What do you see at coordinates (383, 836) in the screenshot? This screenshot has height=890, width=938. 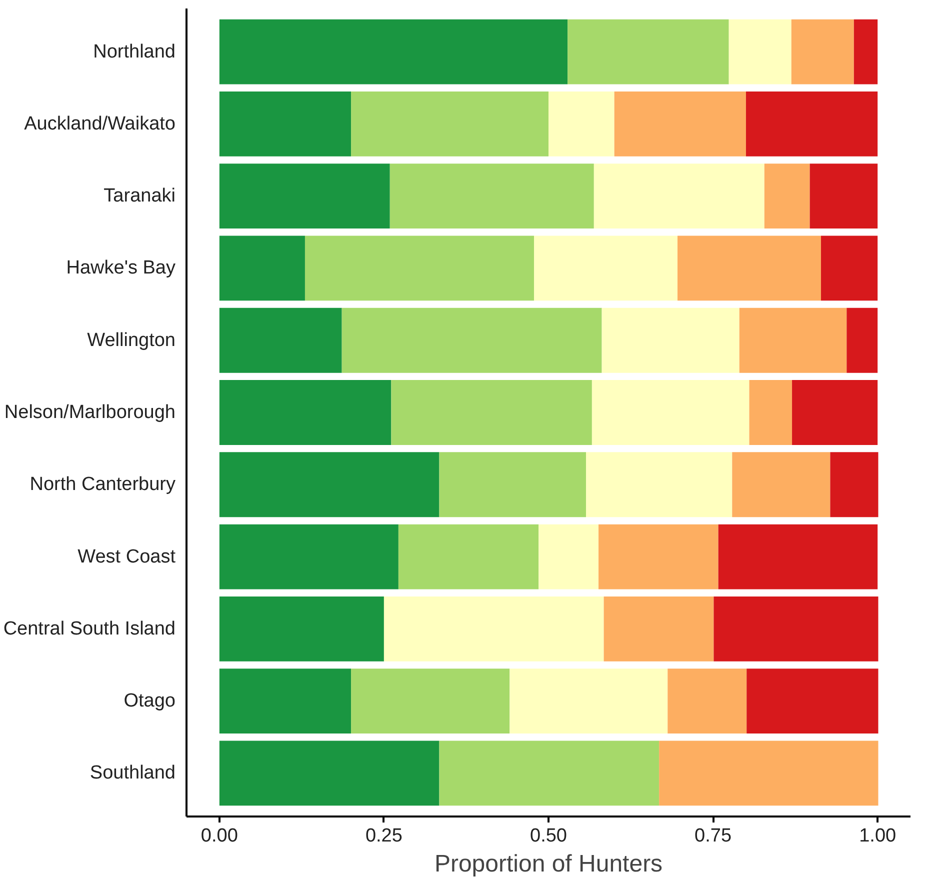 I see `x-tick-label: 0.25` at bounding box center [383, 836].